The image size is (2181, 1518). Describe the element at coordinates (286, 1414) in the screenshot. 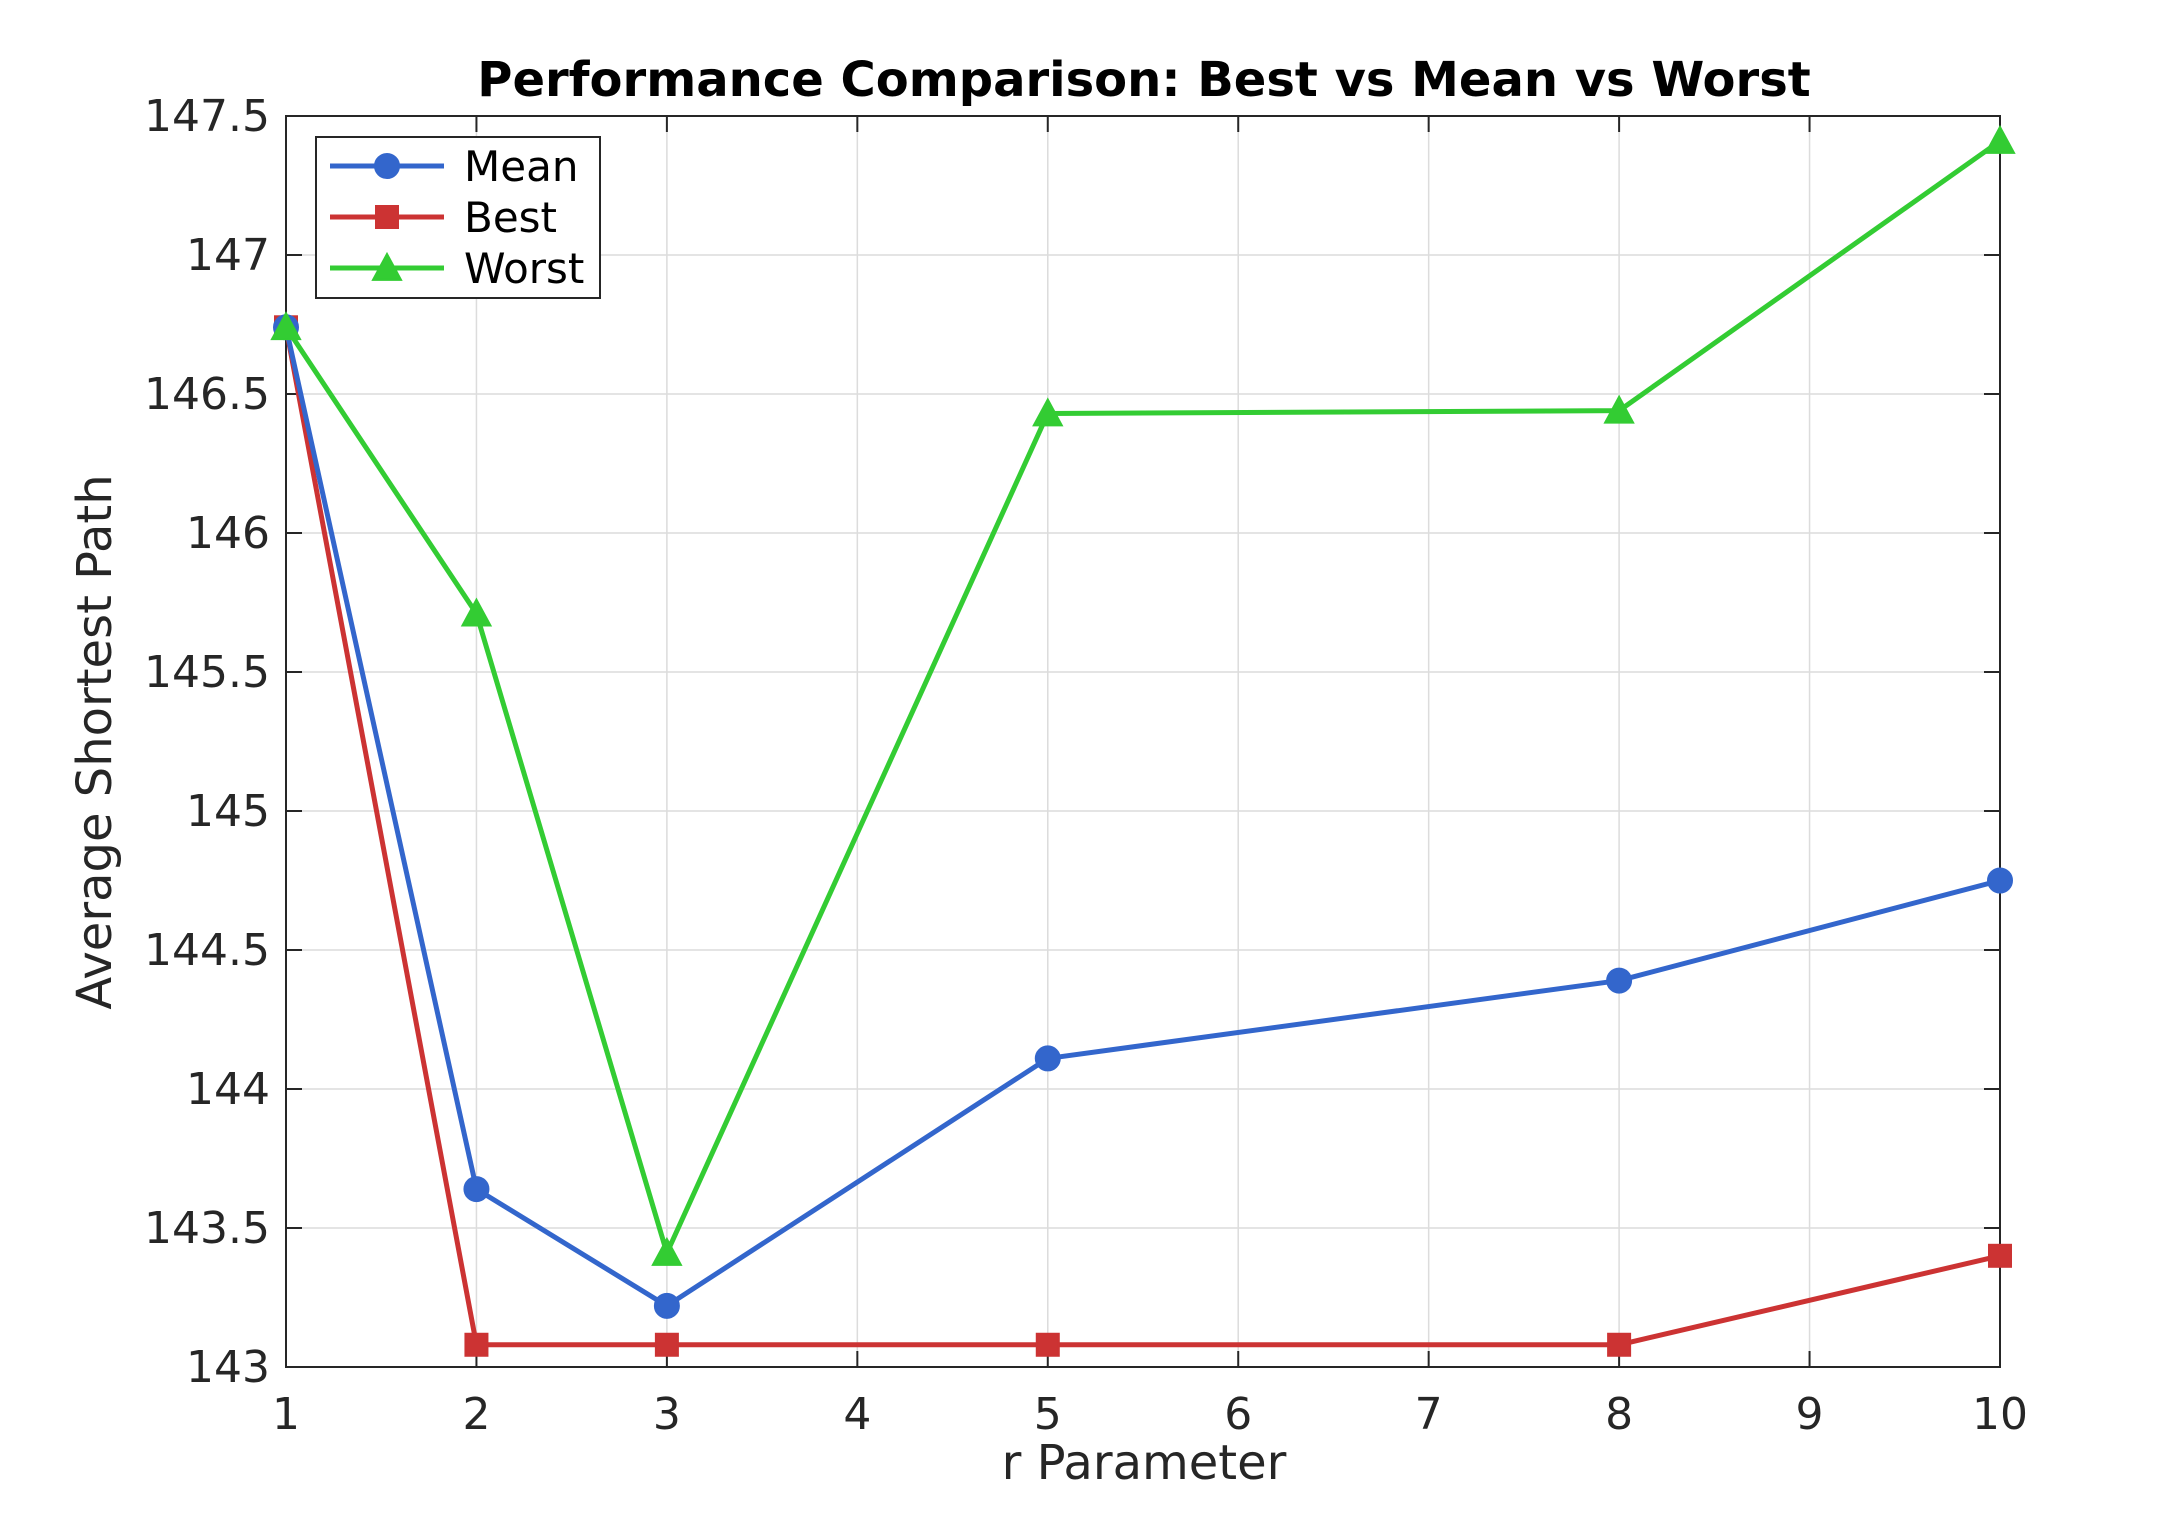

I see `x-tick-label: 1` at that location.